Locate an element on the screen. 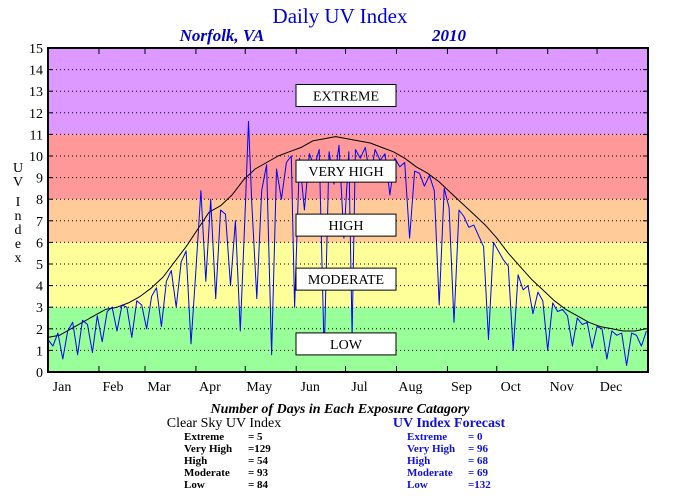  band-labels: LOW MODERATE HIGH VERY HIGH EXTREME is located at coordinates (346, 220).